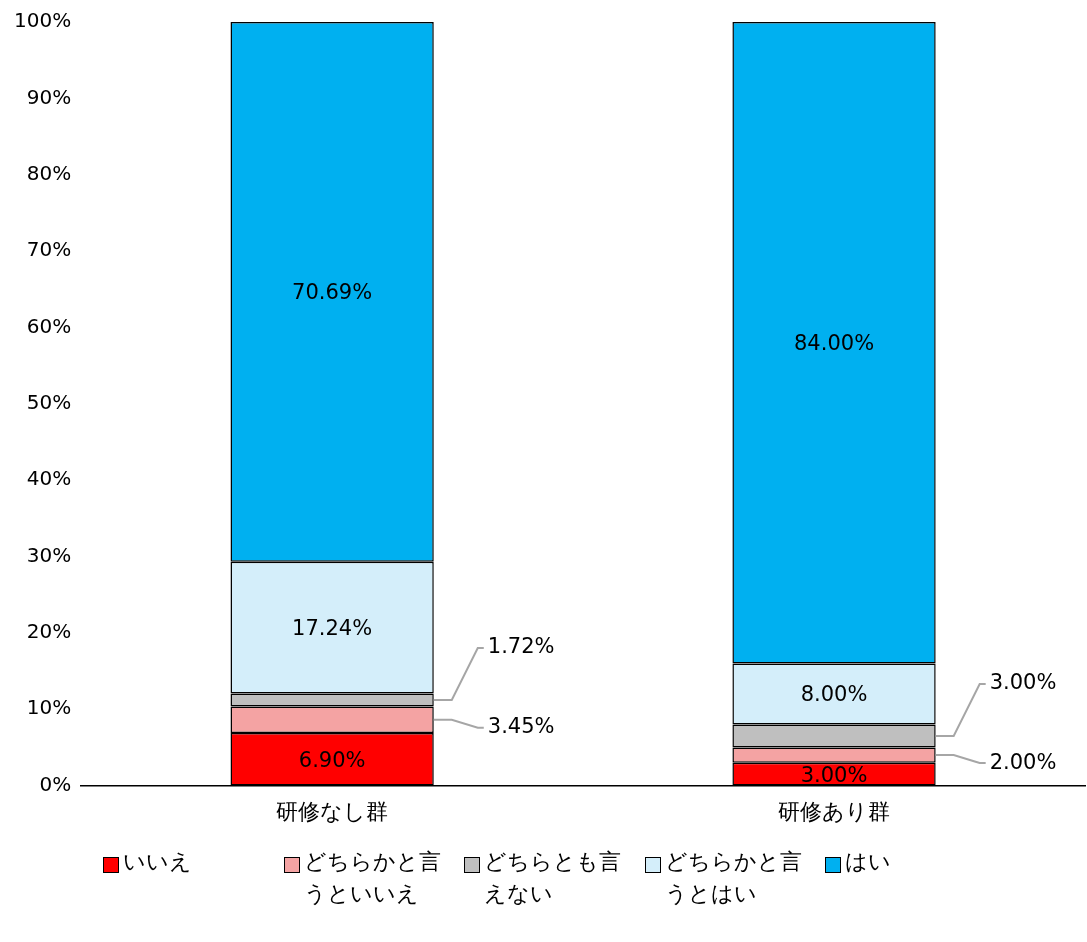 Image resolution: width=1087 pixels, height=942 pixels. What do you see at coordinates (834, 811) in the screenshot?
I see `x-tick-label: 研修あり群` at bounding box center [834, 811].